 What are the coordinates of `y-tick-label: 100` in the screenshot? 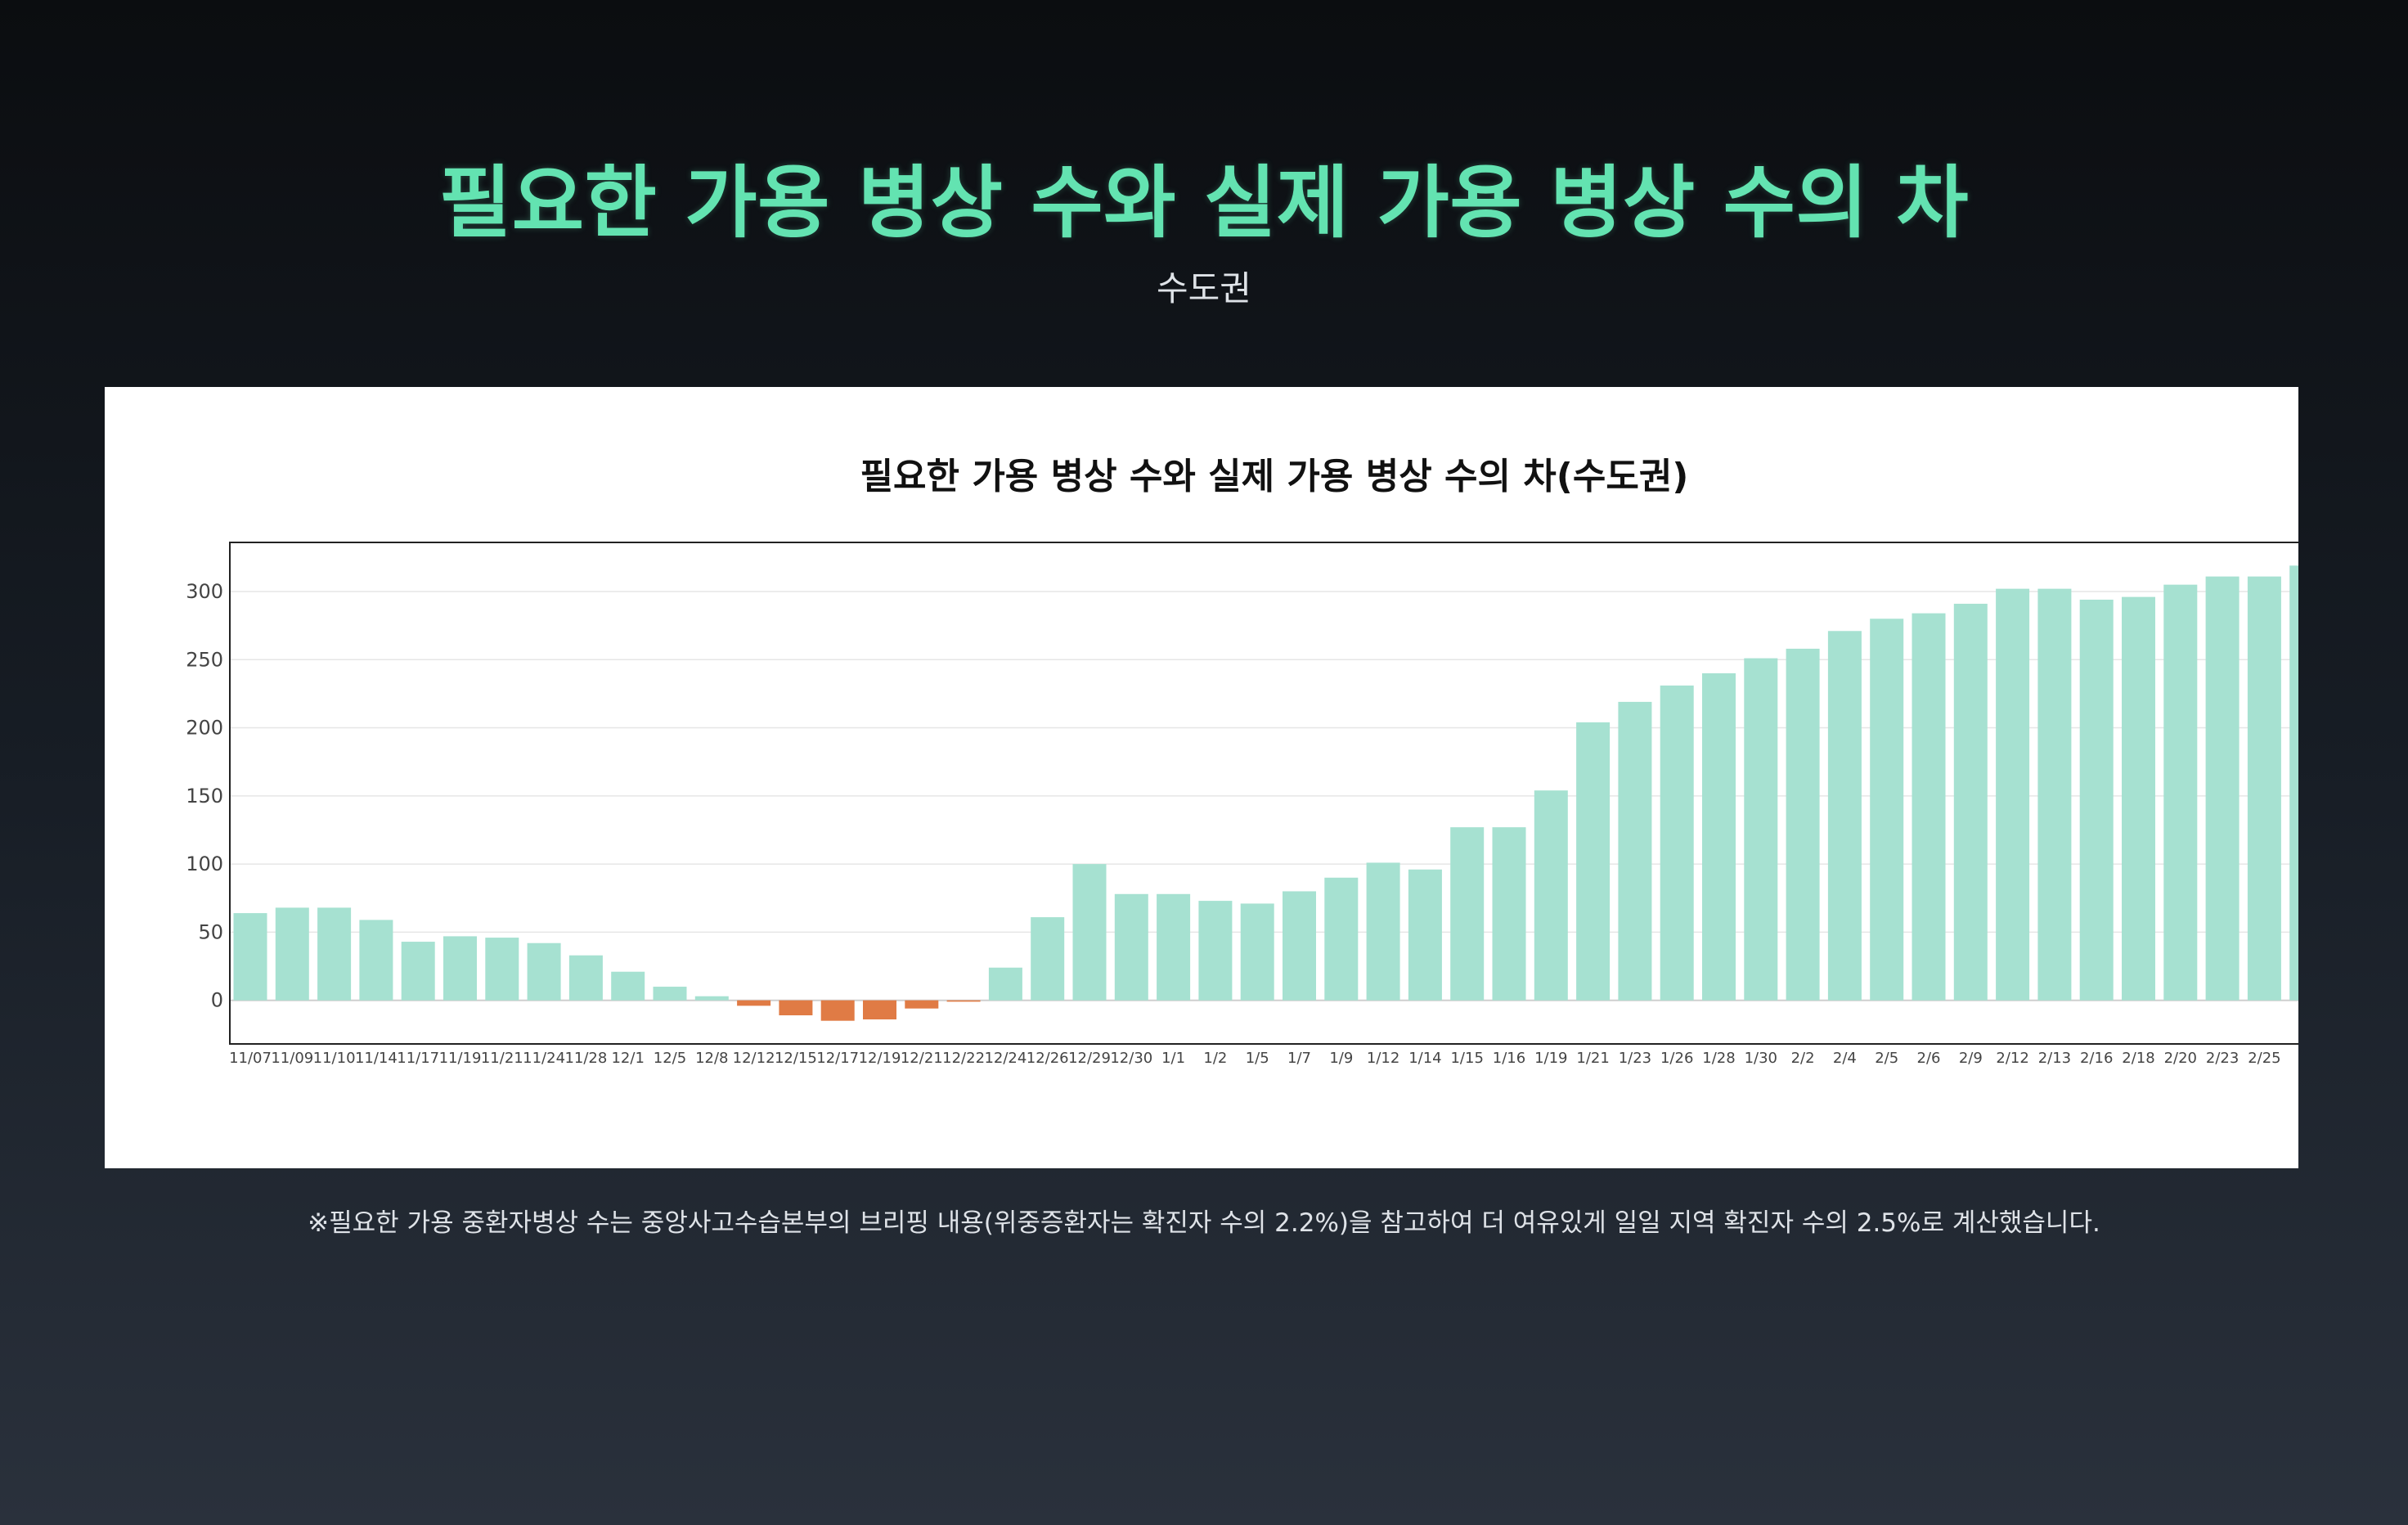 It's located at (204, 864).